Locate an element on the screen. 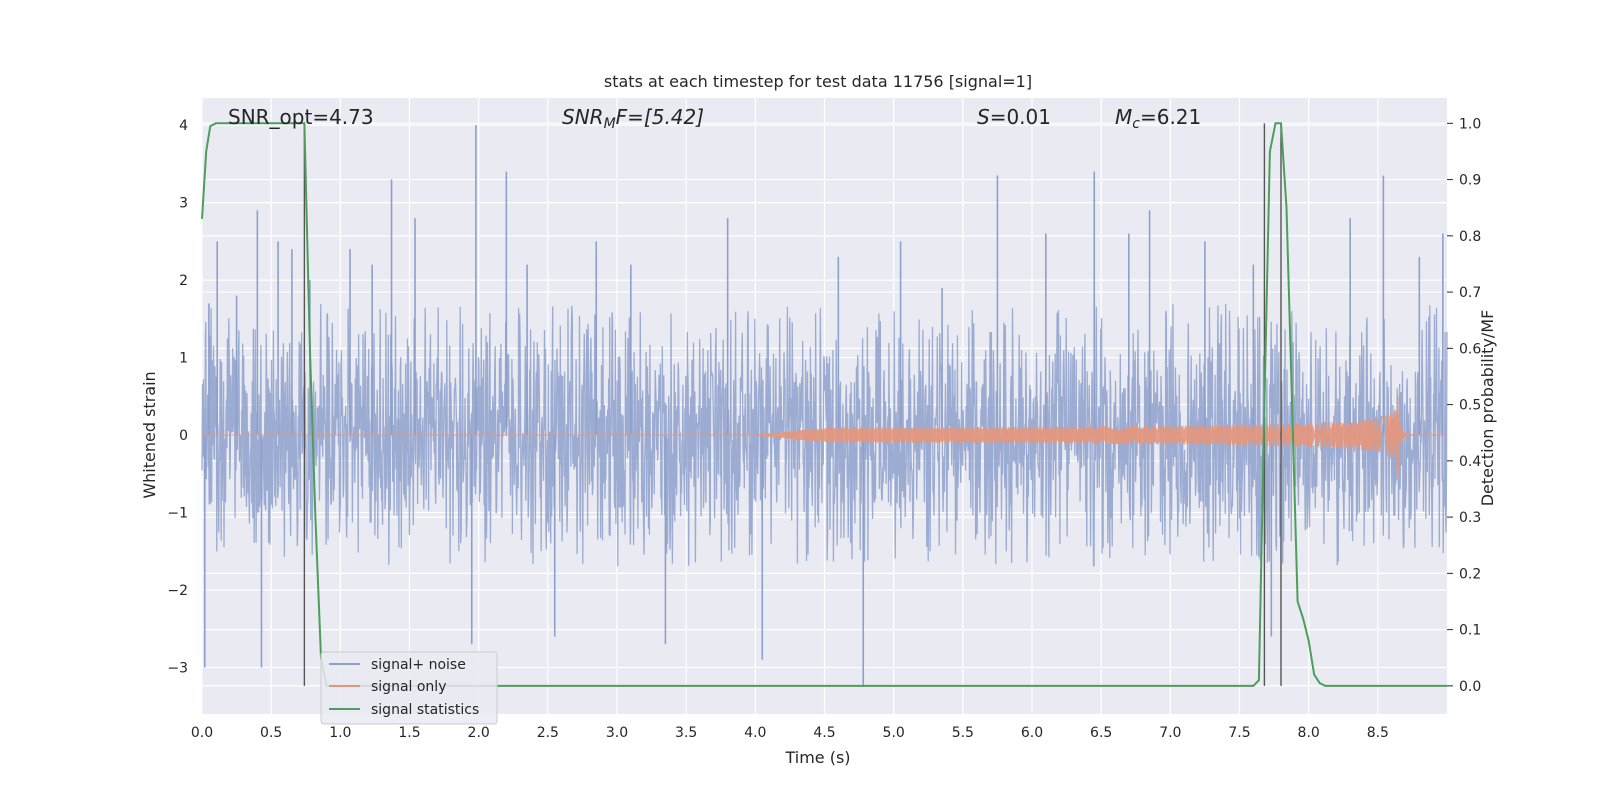  annotation-mc-rest: =6.21 is located at coordinates (1170, 117).